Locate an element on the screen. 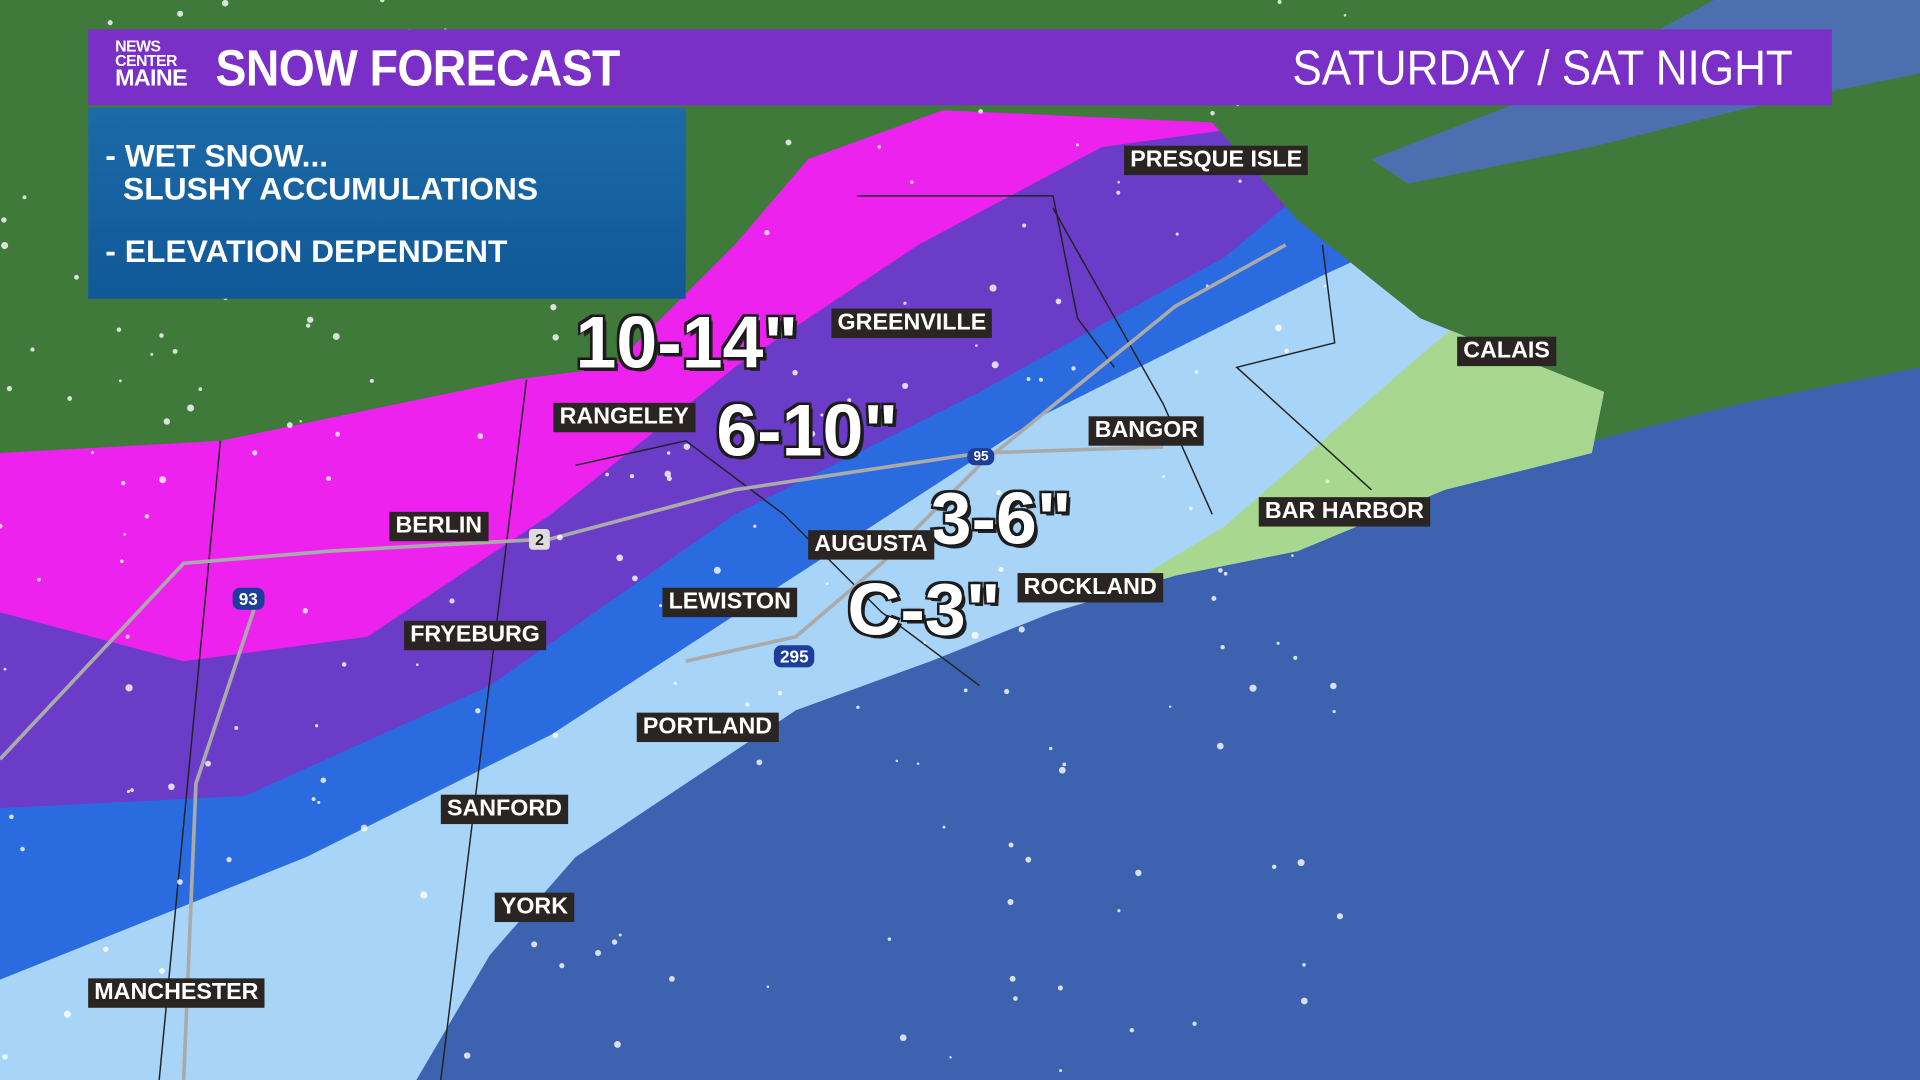  city-label: BAR HARBOR is located at coordinates (1344, 512).